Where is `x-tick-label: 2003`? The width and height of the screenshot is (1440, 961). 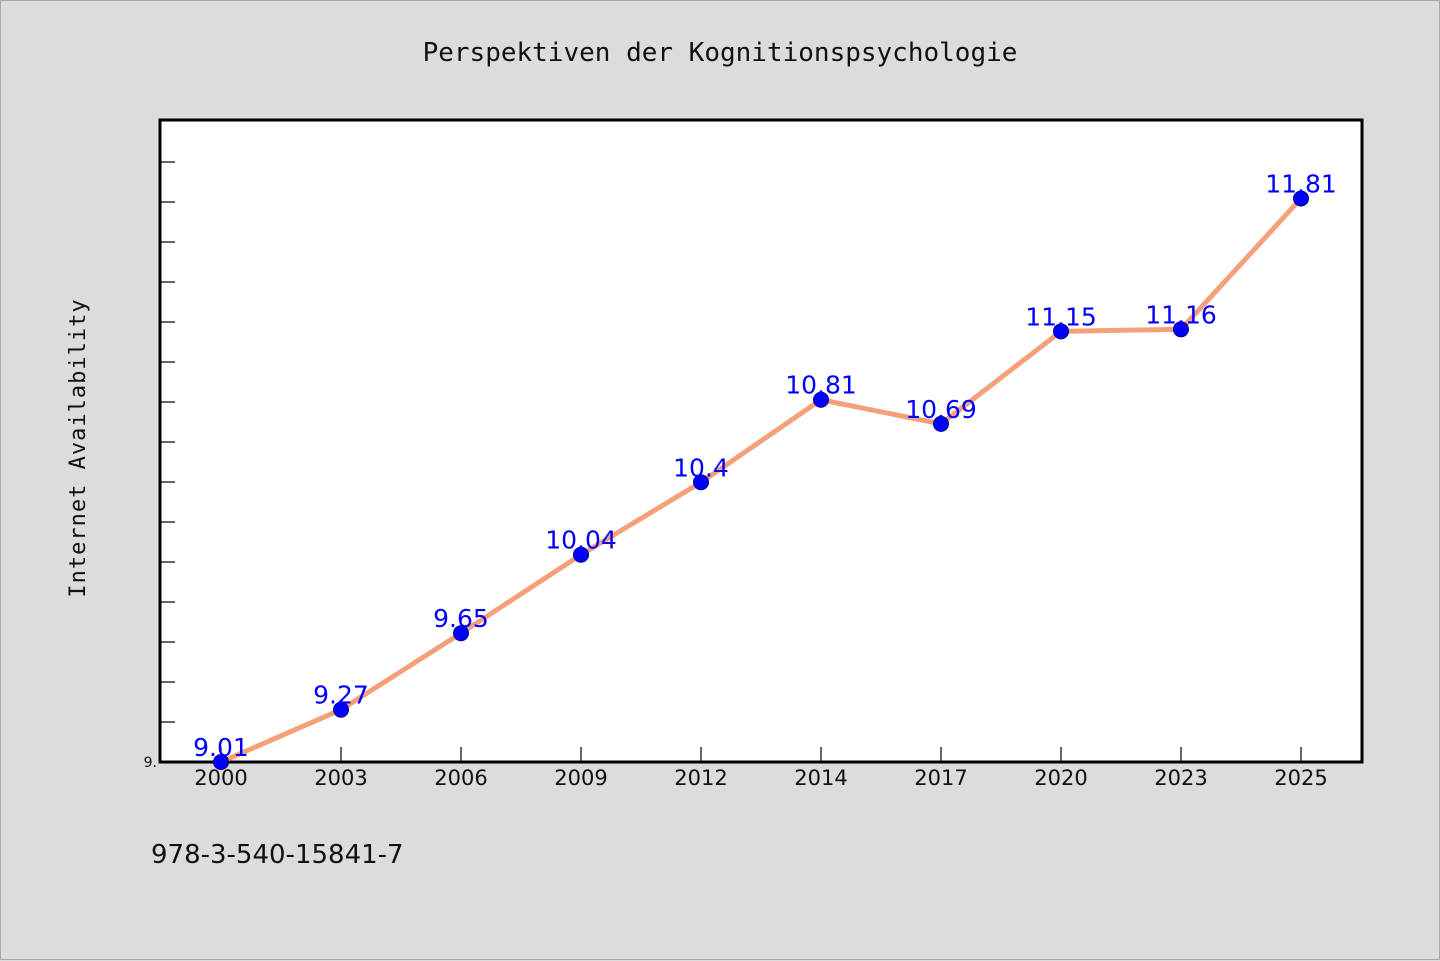
x-tick-label: 2003 is located at coordinates (340, 778).